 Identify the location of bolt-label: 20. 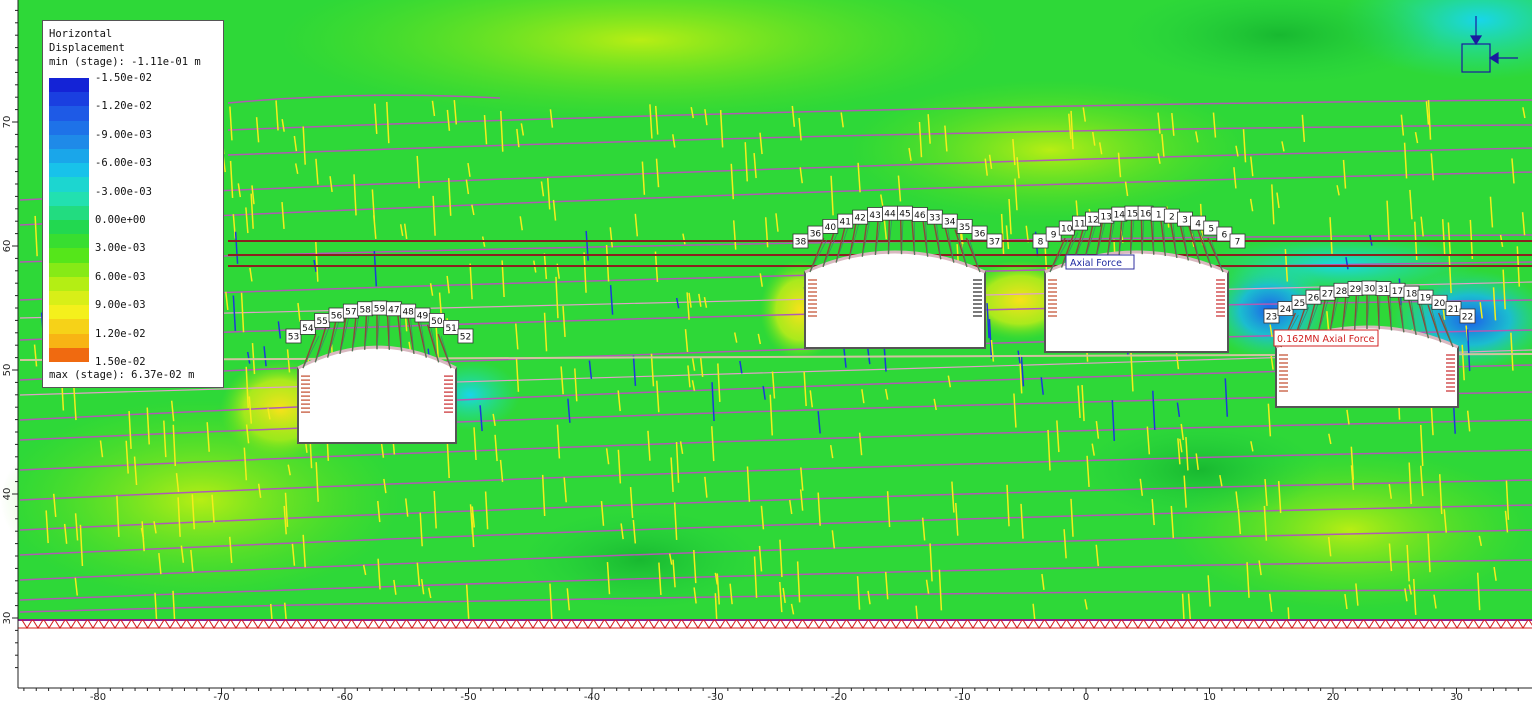
(1439, 302).